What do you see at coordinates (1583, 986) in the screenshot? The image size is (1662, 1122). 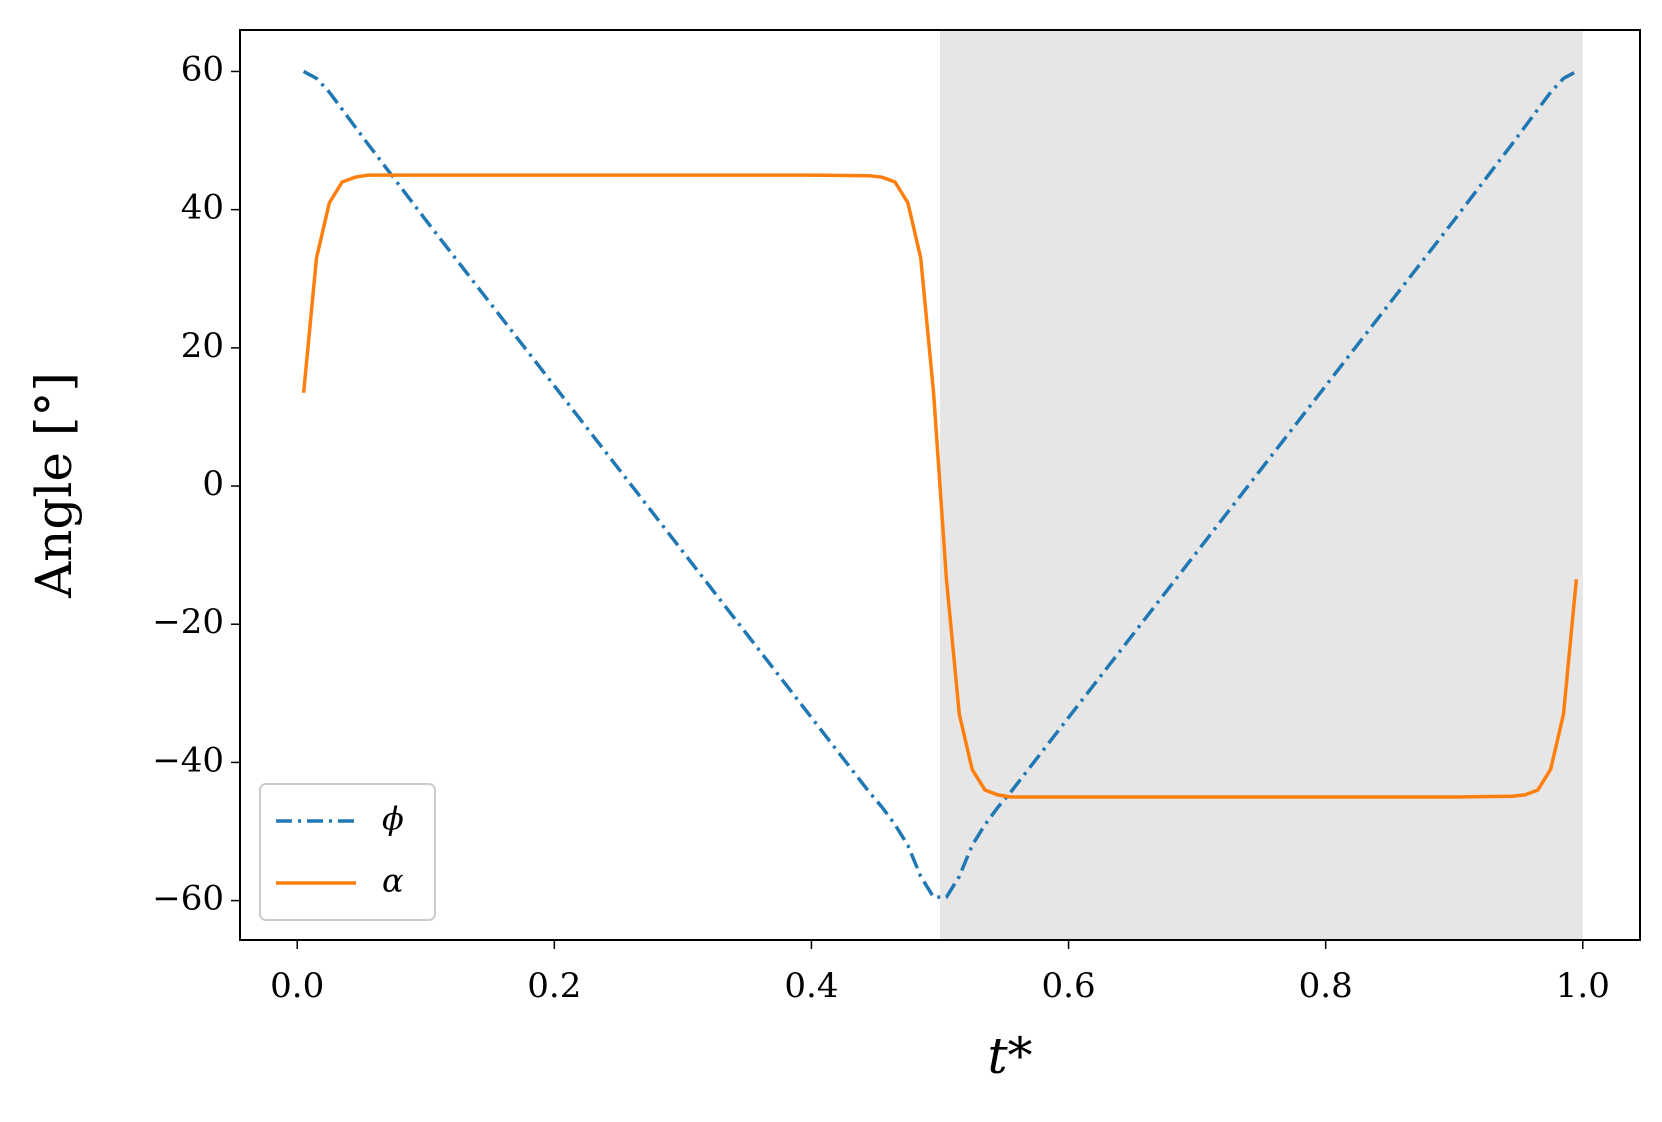 I see `x-tick-label: 1.0` at bounding box center [1583, 986].